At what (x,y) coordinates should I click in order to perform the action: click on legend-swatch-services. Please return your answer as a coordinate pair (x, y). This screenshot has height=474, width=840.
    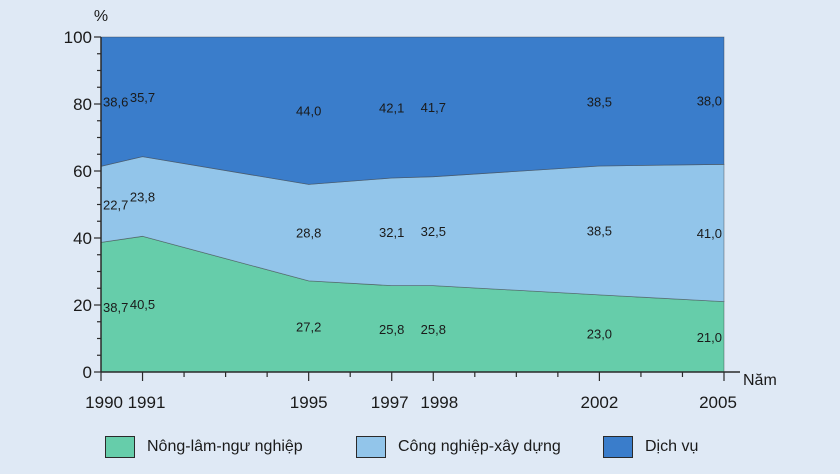
    Looking at the image, I should click on (618, 447).